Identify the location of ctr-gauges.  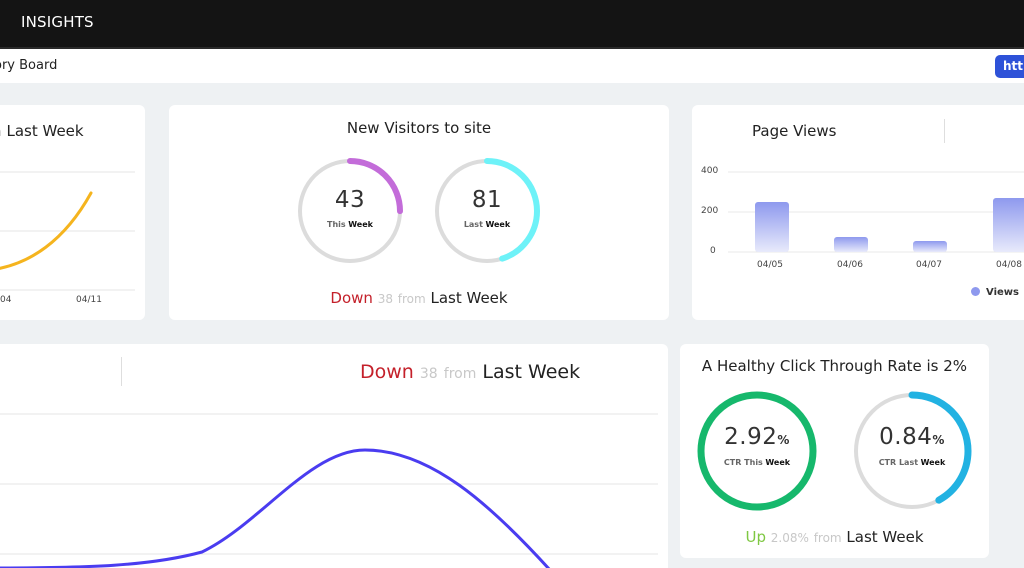
(834, 451).